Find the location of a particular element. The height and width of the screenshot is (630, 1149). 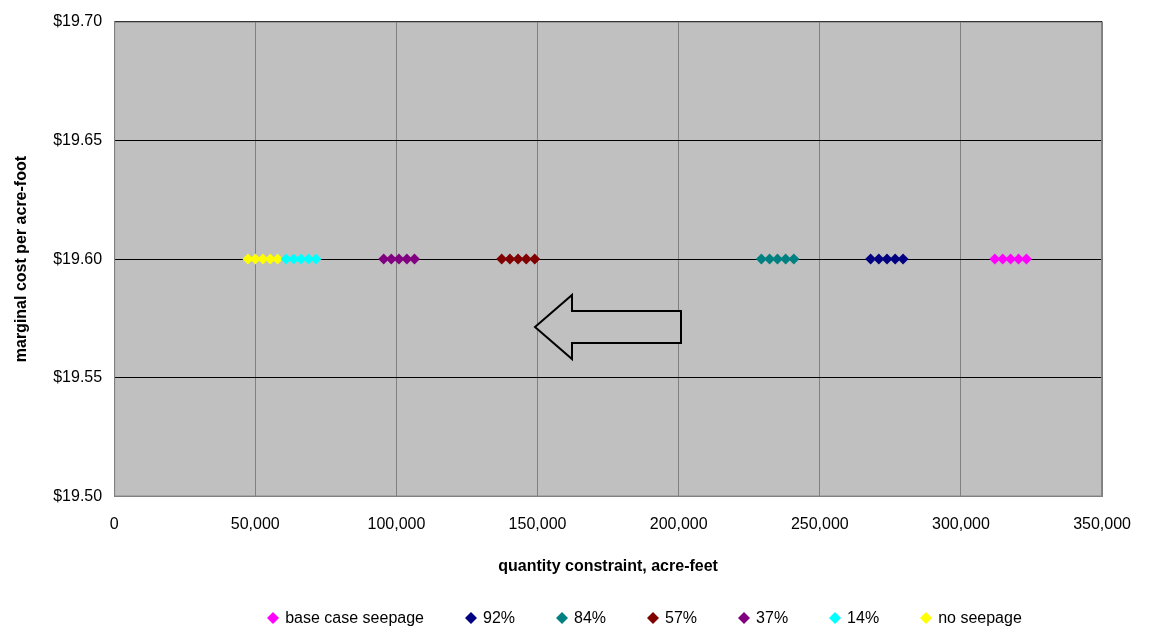

y-tick-label: $19.55 is located at coordinates (78, 377).